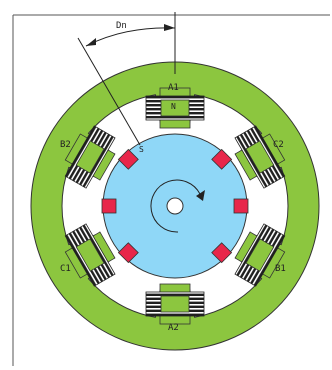  I want to click on pole-b1, so click(260, 255).